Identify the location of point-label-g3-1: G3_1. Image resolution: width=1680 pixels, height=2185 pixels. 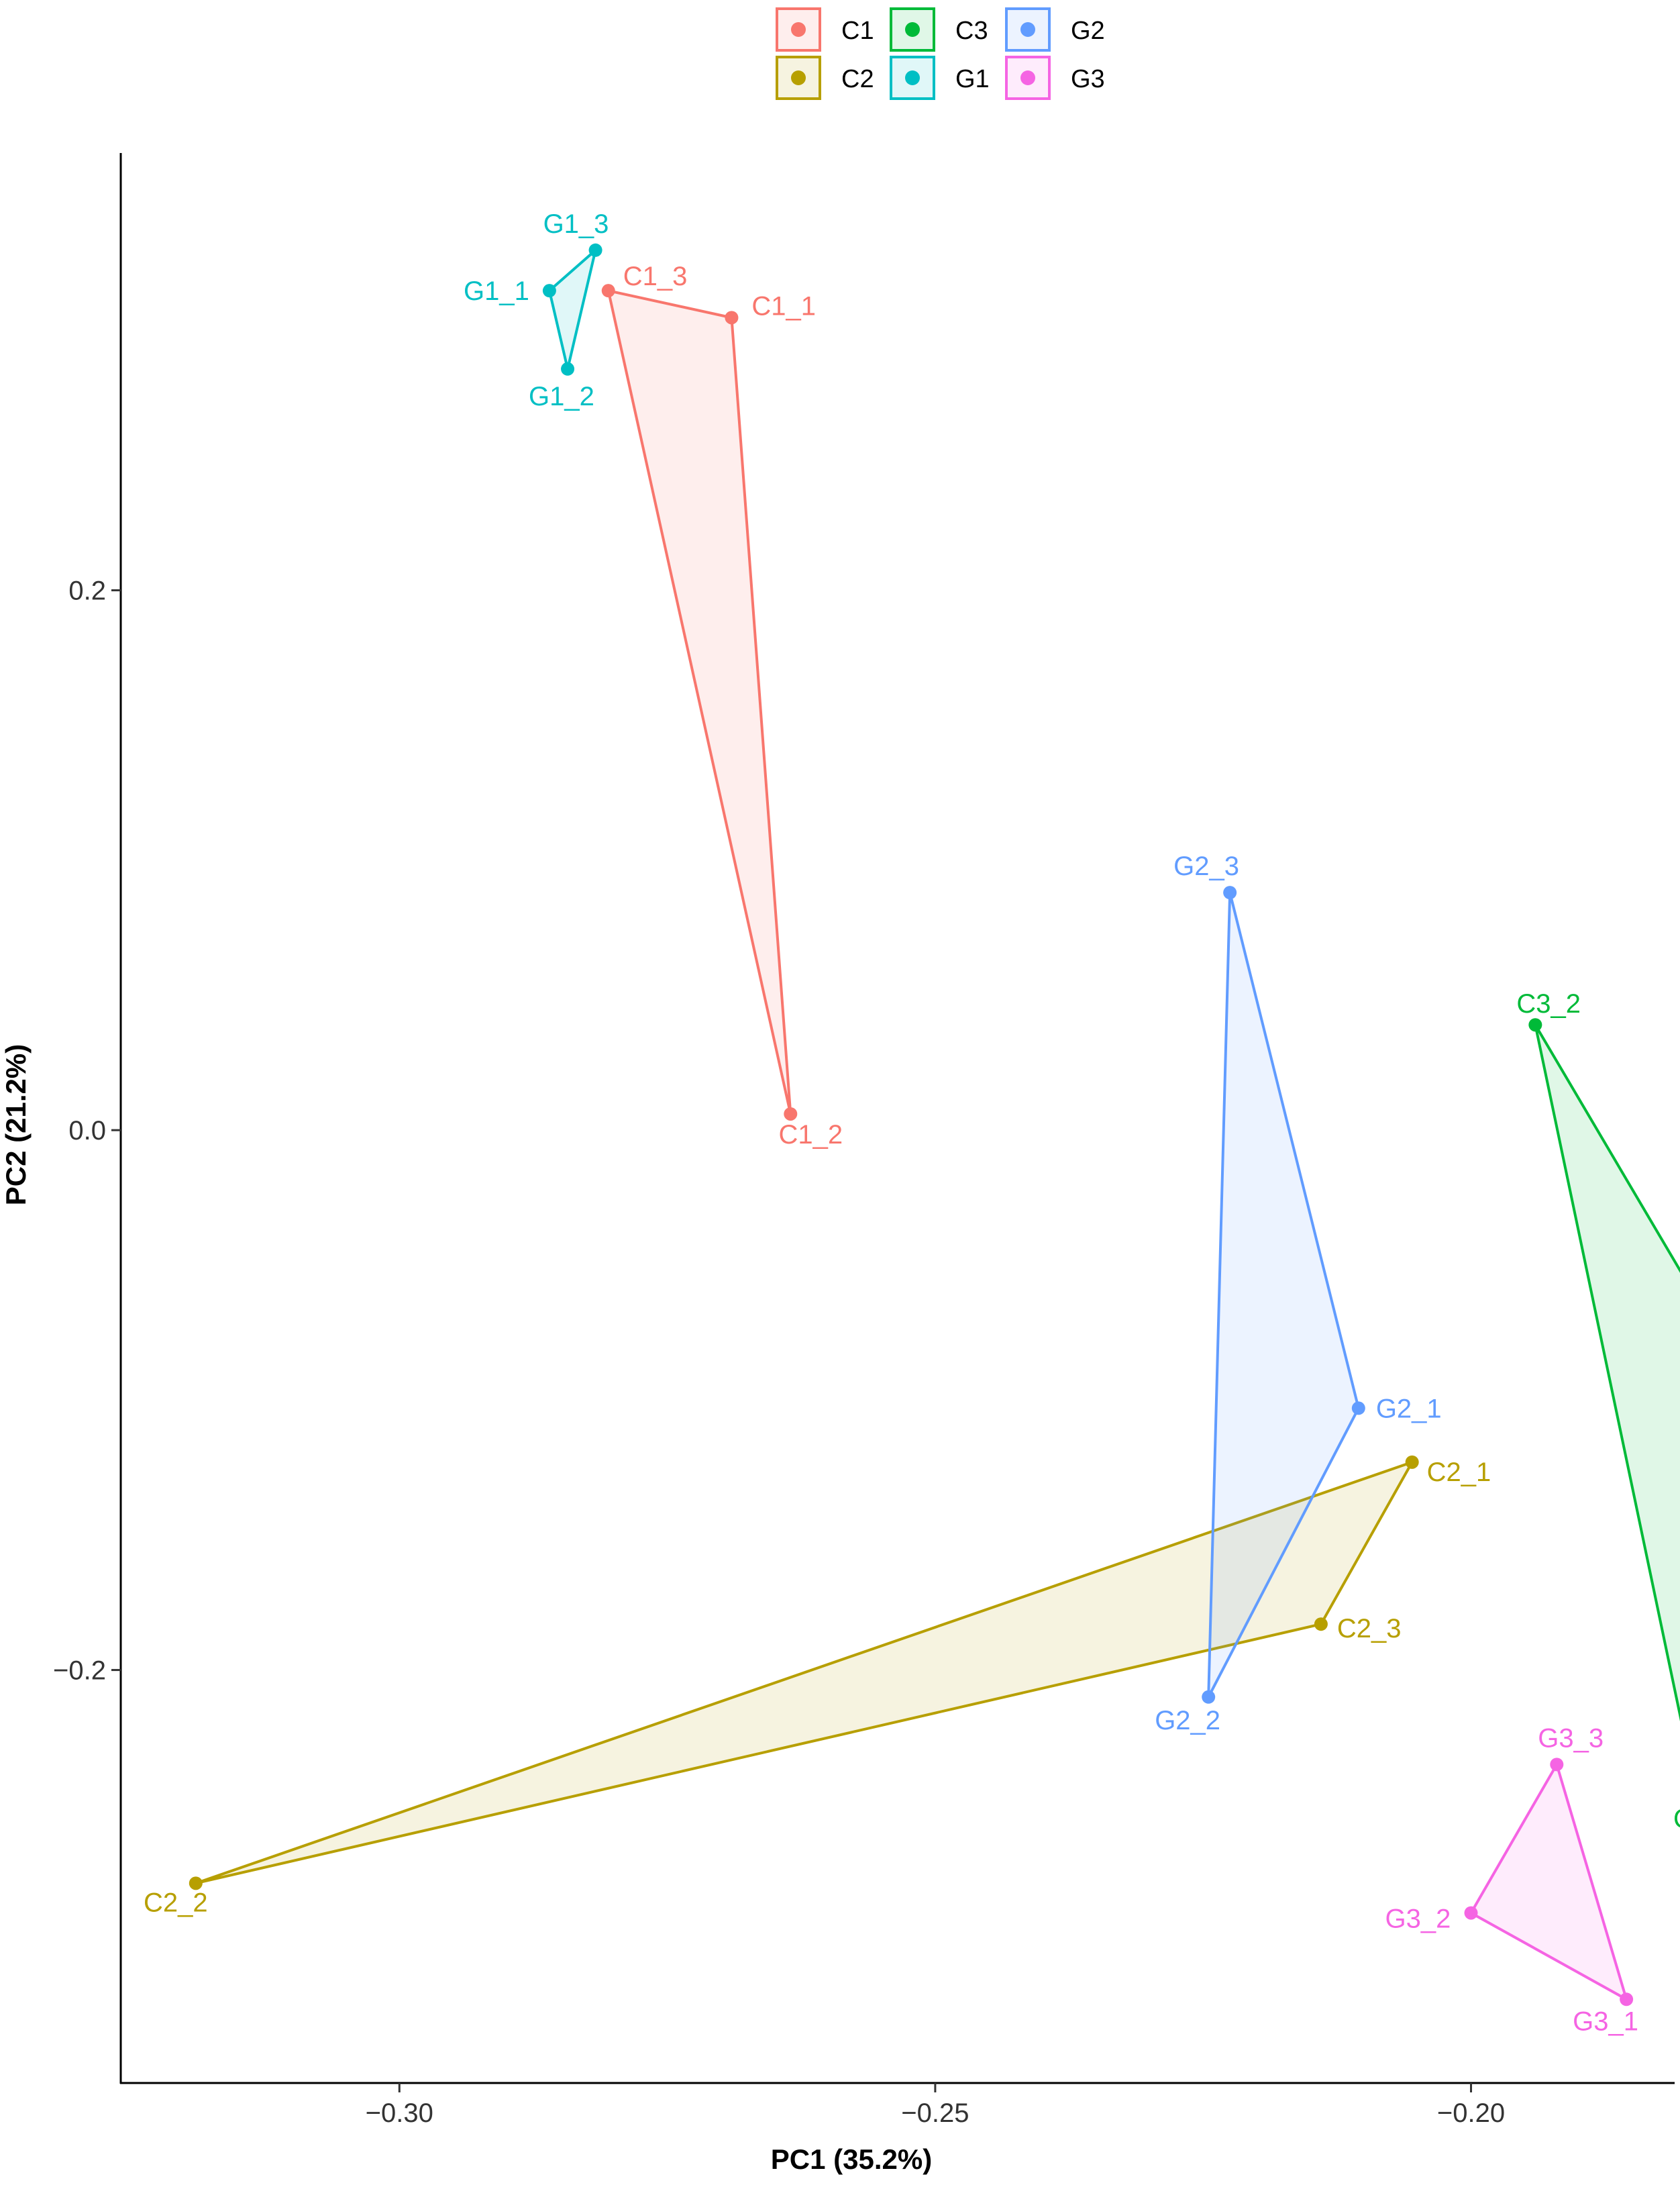
(1606, 2021).